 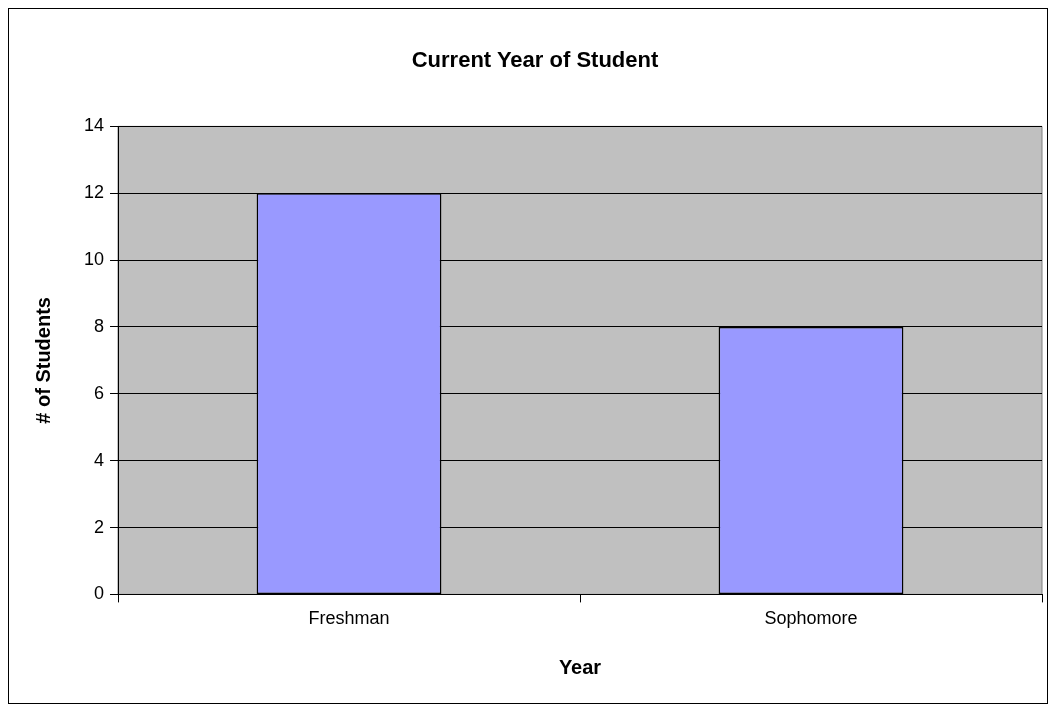 I want to click on y-tick-label: 8, so click(x=99, y=325).